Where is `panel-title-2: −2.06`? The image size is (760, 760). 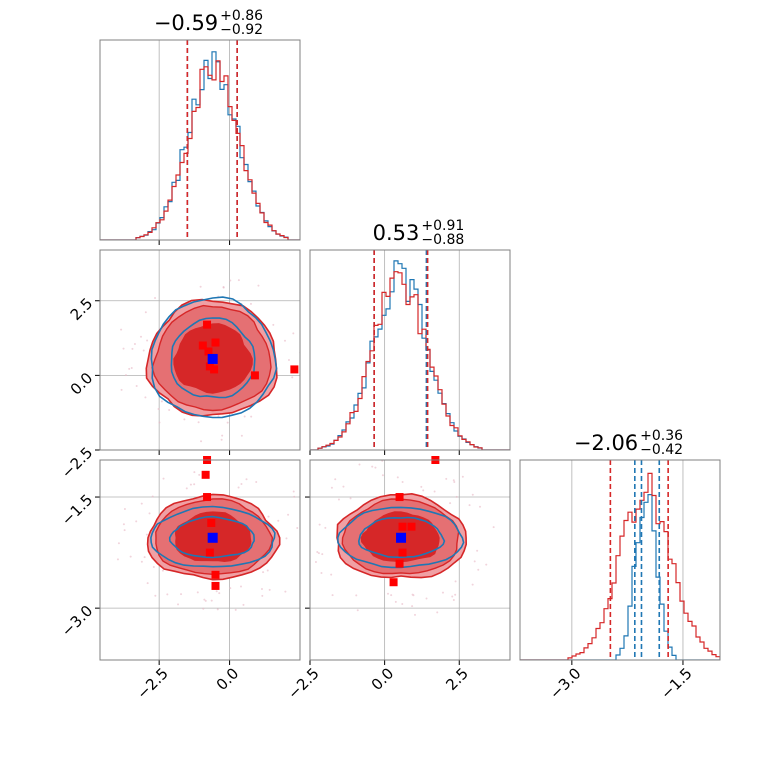
panel-title-2: −2.06 is located at coordinates (606, 443).